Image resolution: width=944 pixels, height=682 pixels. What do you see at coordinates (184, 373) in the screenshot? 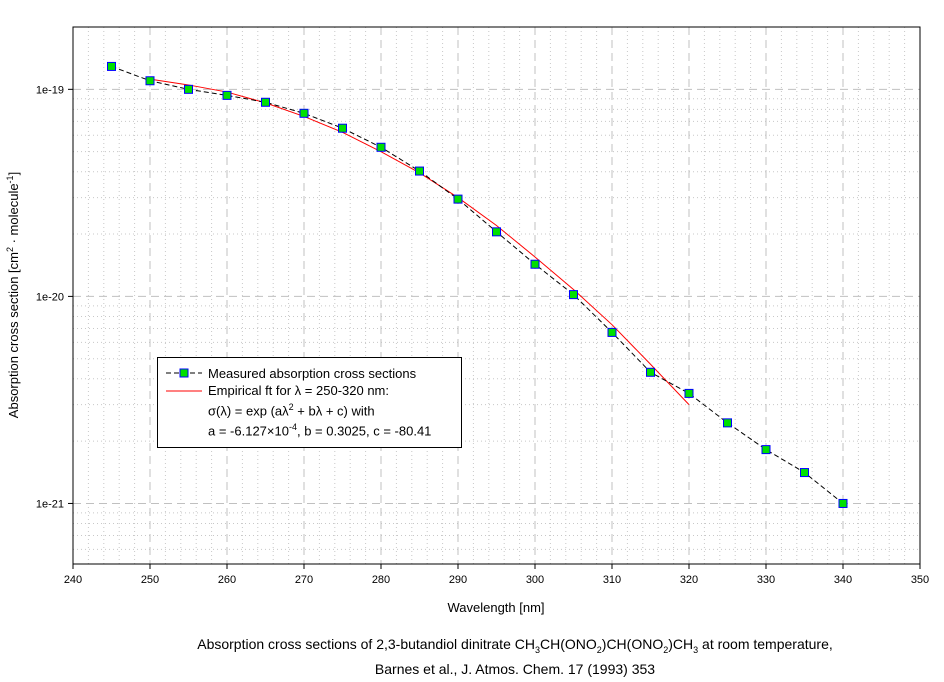
I see `legend-marker-icon` at bounding box center [184, 373].